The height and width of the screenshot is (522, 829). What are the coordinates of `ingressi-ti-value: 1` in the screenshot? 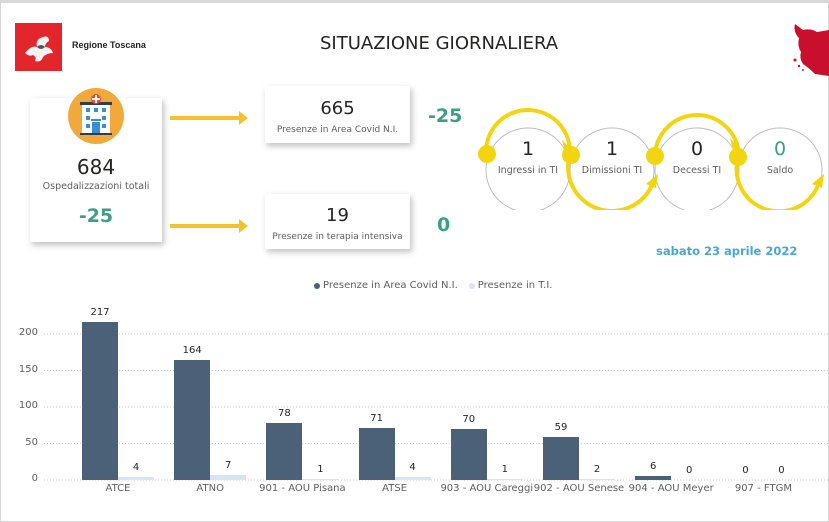 It's located at (528, 149).